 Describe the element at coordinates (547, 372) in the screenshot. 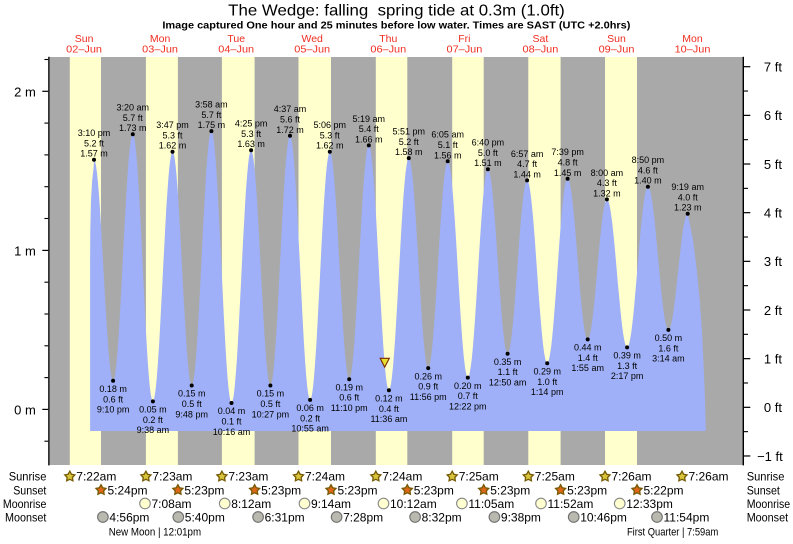

I see `svg-text: 0.29 m` at that location.